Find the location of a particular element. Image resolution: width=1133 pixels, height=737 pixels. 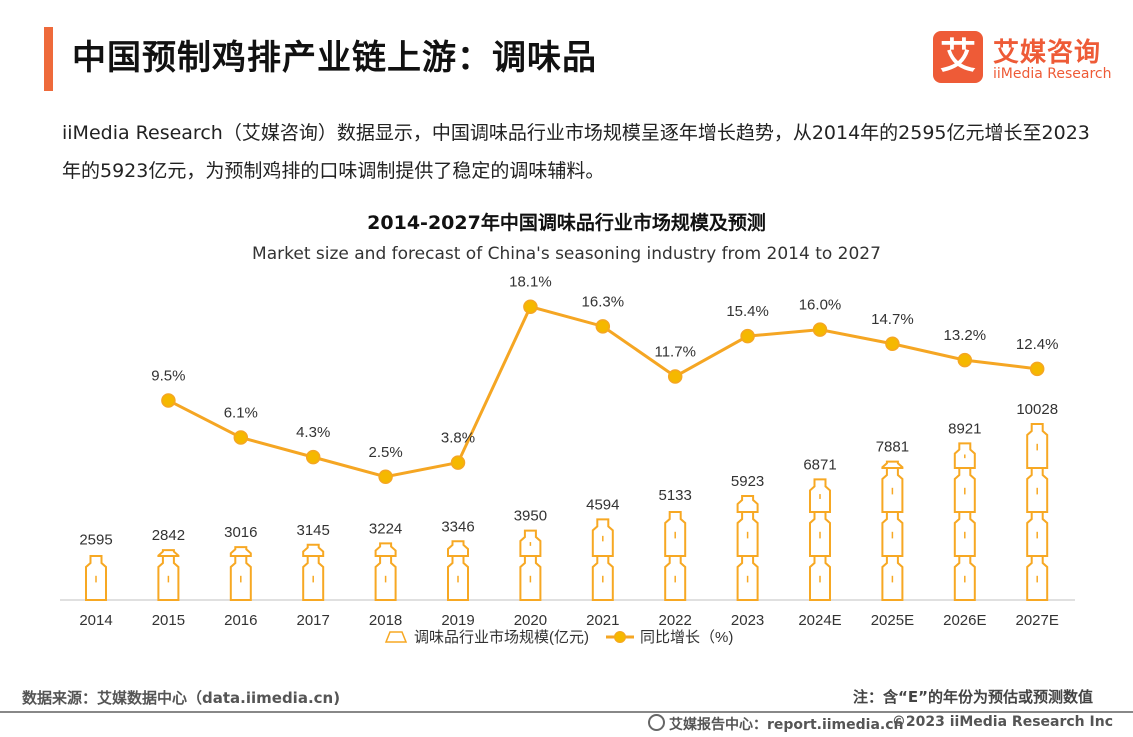

bar-2018 is located at coordinates (385, 571).